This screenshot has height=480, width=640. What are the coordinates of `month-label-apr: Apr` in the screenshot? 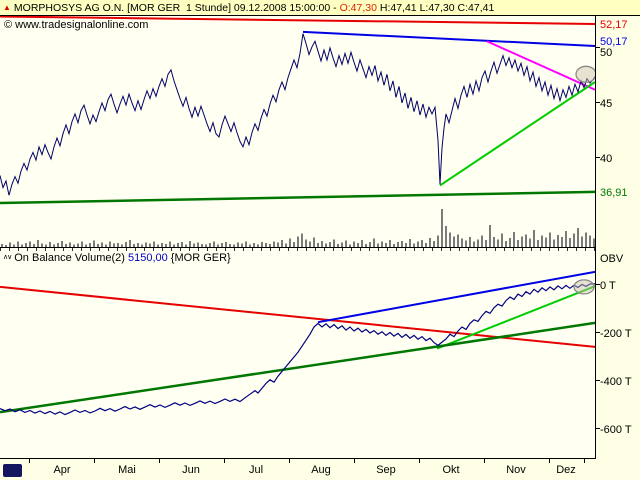 It's located at (62, 470).